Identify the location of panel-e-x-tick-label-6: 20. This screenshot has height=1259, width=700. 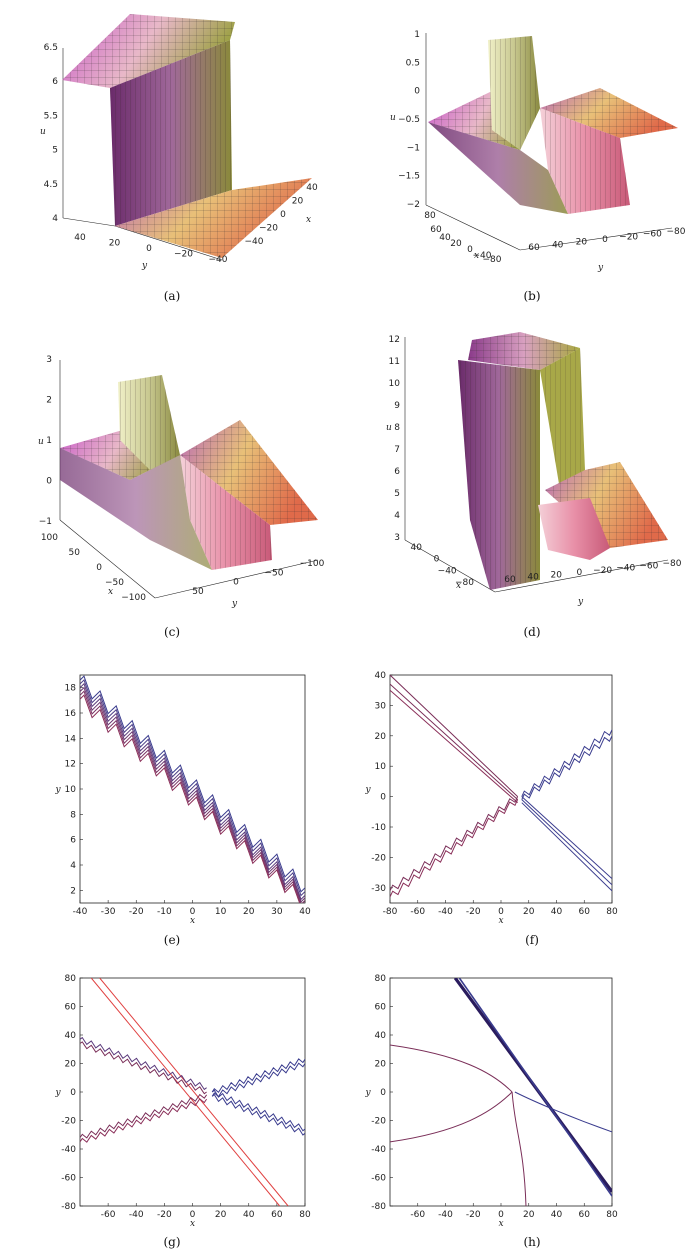
(249, 912).